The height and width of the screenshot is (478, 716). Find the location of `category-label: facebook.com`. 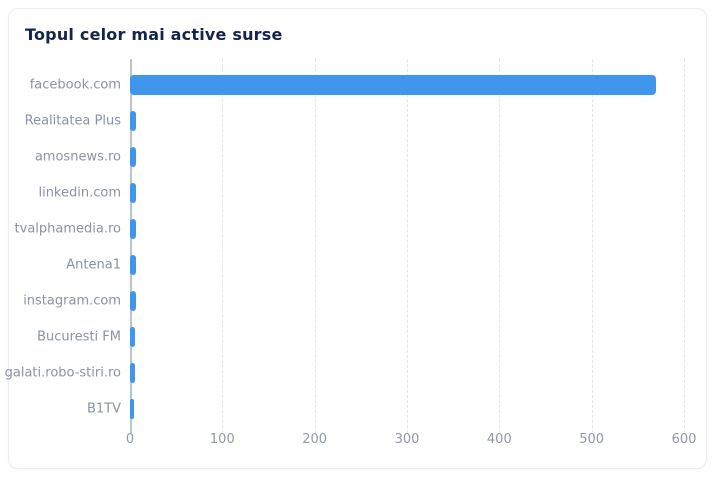

category-label: facebook.com is located at coordinates (75, 85).